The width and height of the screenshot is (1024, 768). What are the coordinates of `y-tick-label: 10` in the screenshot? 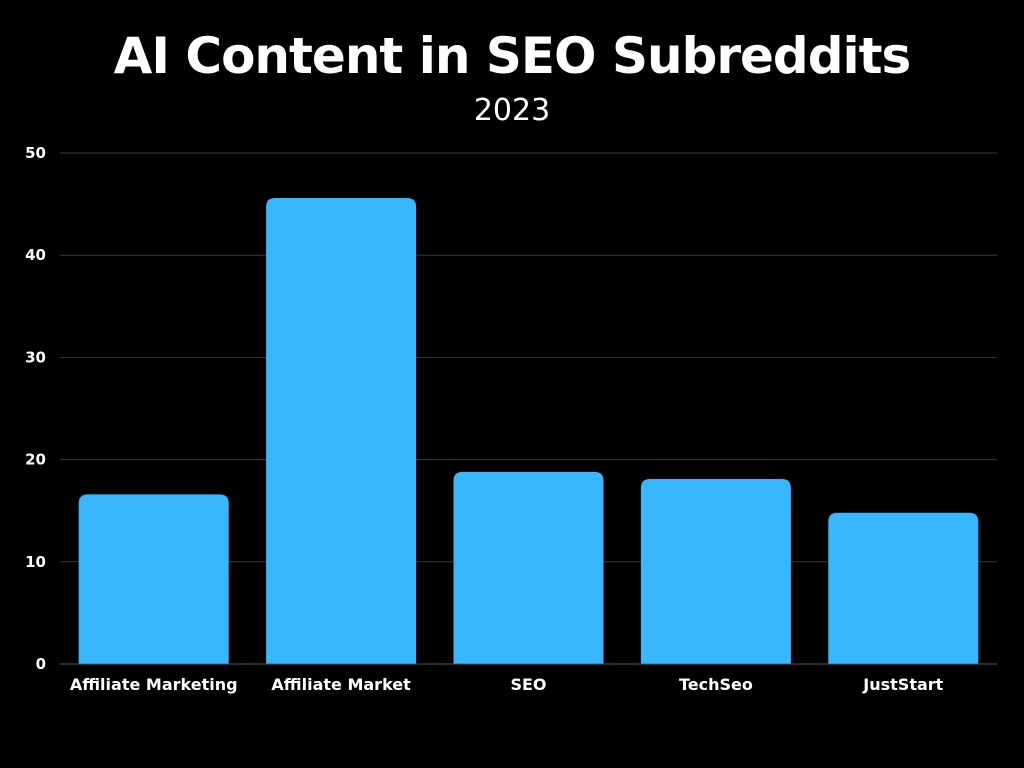 It's located at (35, 562).